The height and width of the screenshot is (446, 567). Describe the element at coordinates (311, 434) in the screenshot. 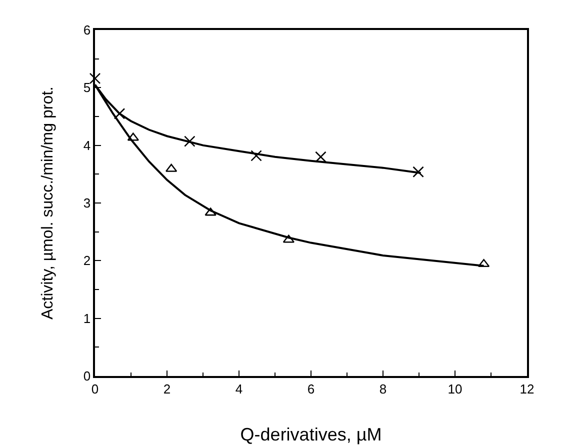

I see `x-axis-title: Q-derivatives, µM` at that location.